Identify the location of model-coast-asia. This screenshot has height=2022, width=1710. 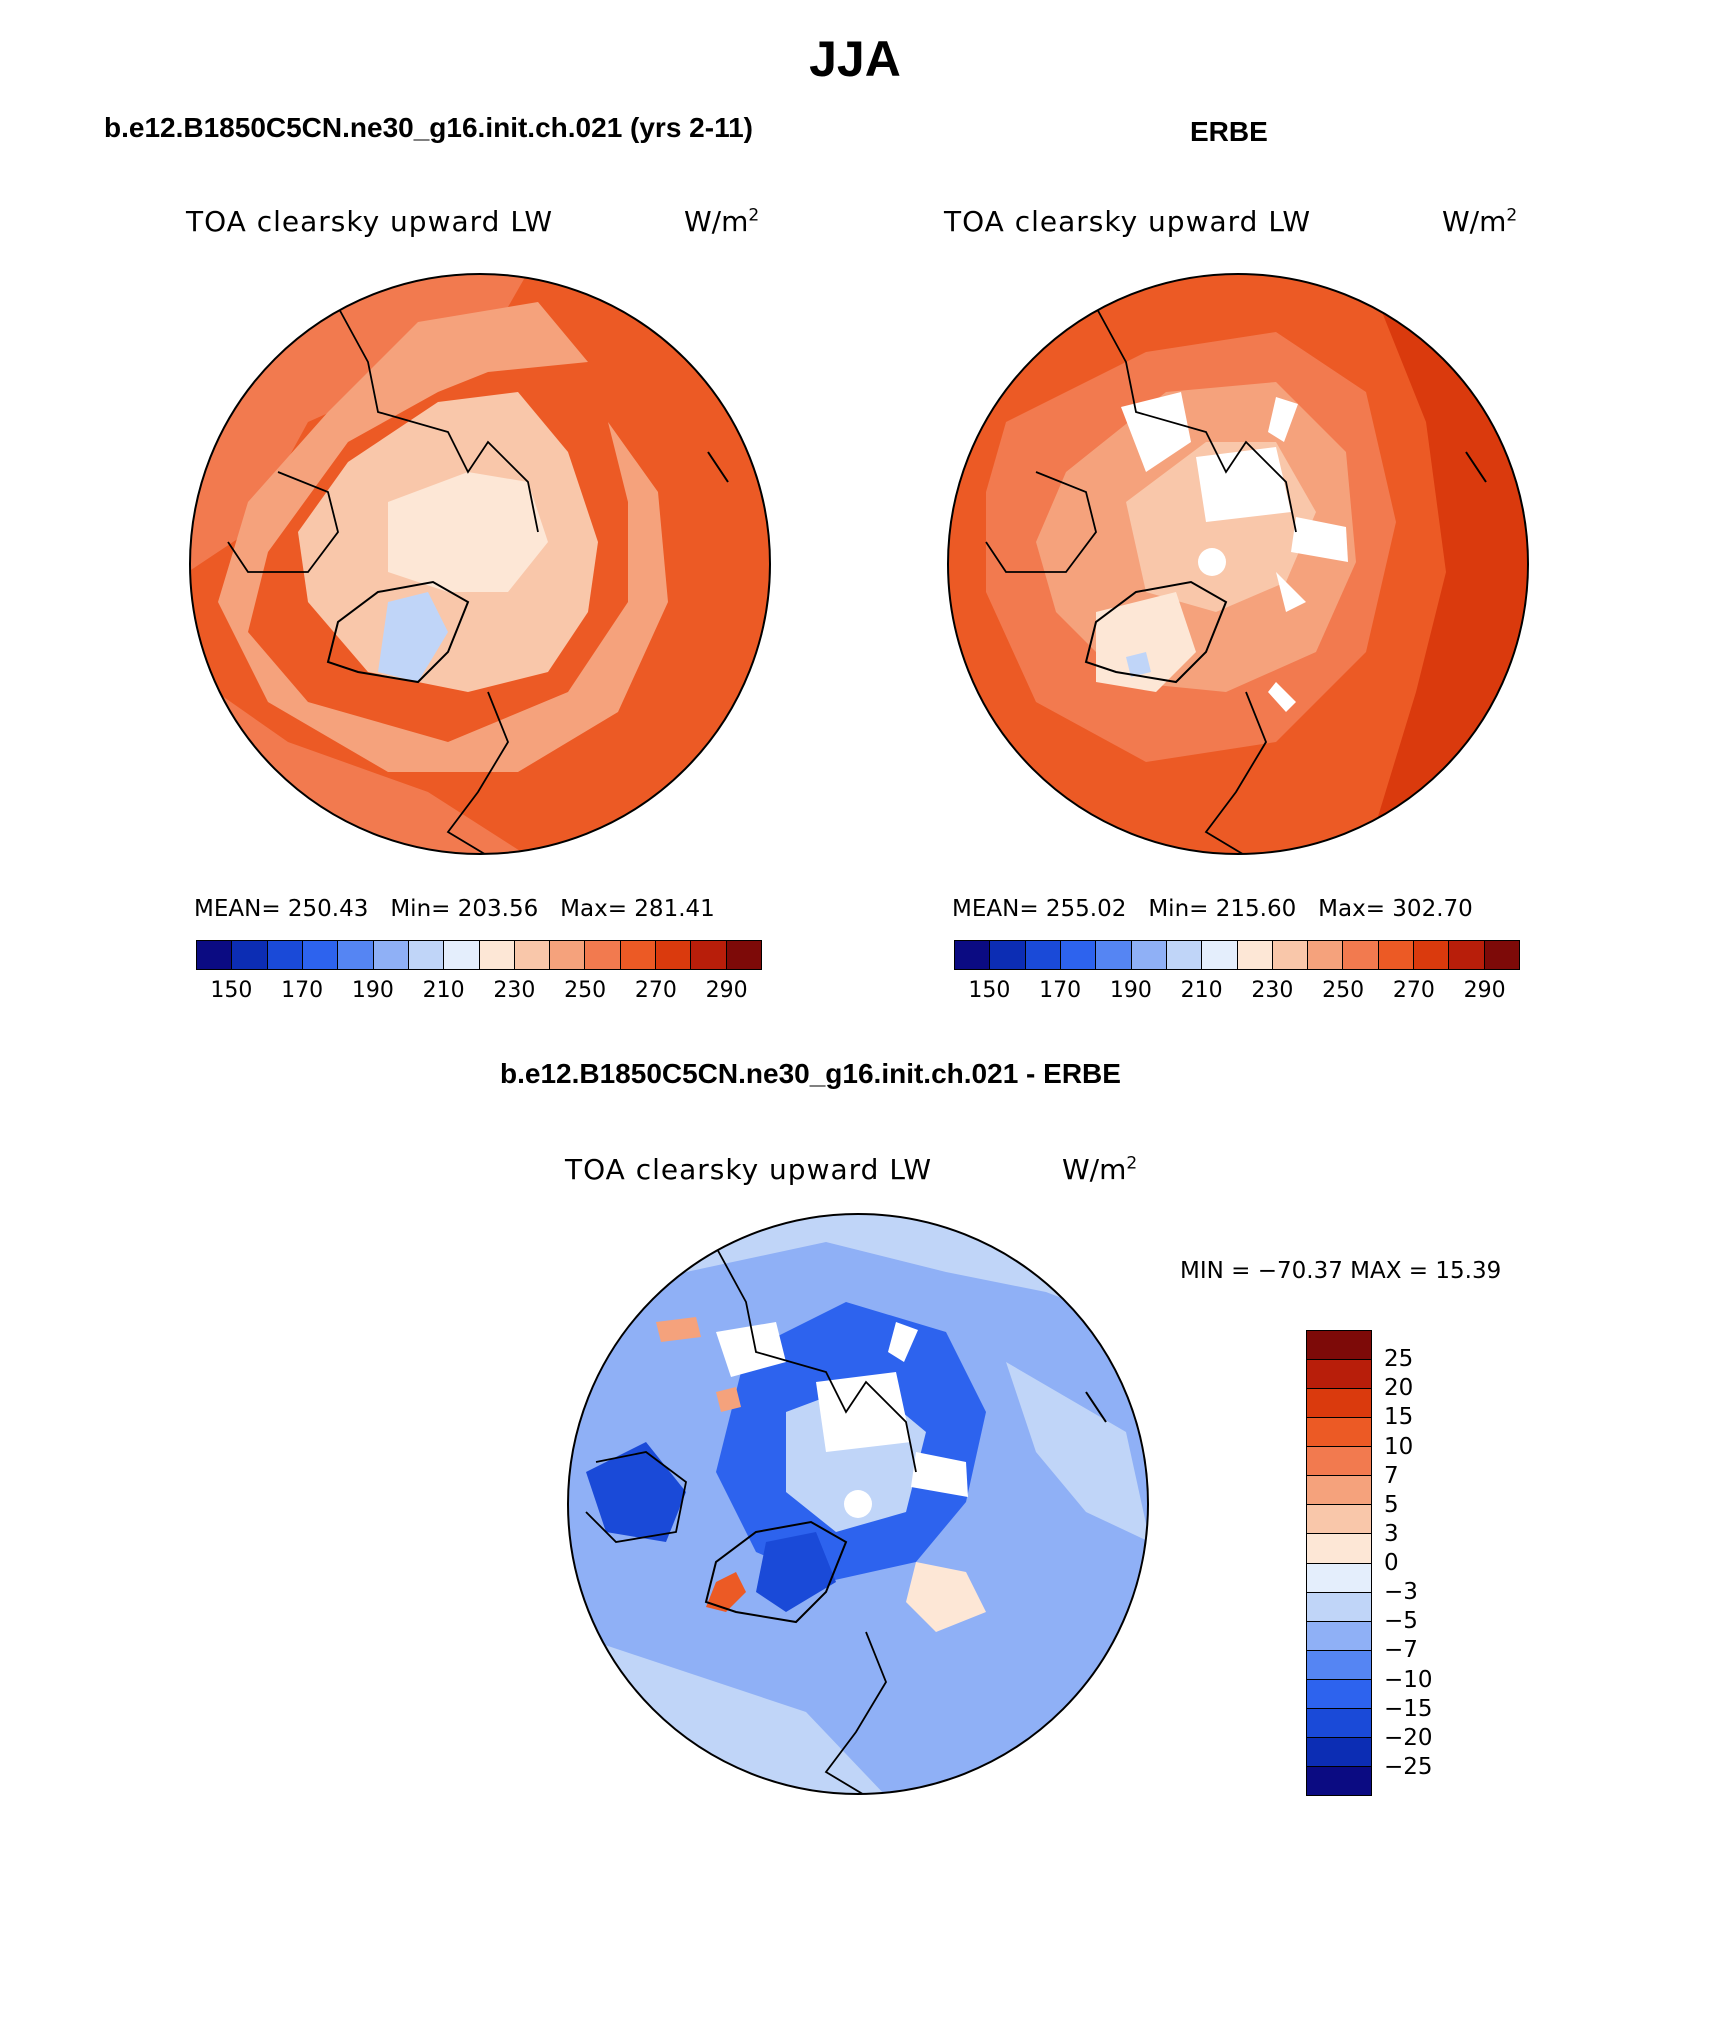
(438, 419).